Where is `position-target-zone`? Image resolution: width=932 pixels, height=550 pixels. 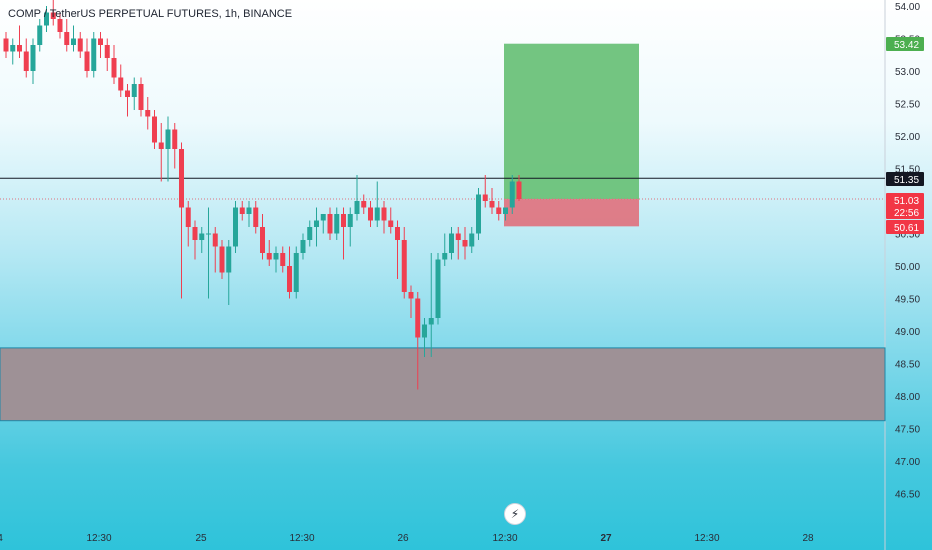 position-target-zone is located at coordinates (571, 121).